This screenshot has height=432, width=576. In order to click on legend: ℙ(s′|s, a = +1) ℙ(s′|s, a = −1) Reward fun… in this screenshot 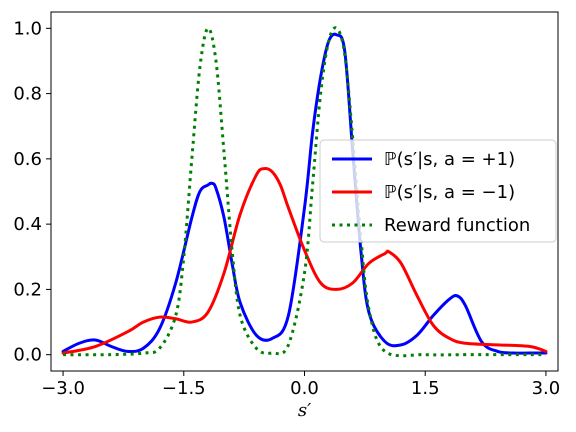, I will do `click(438, 191)`.